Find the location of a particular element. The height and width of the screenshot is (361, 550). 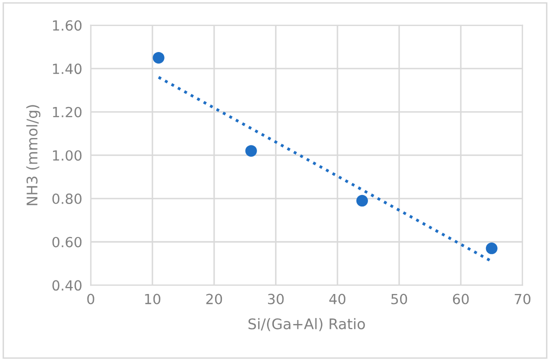

y-tick-label: 1.40 is located at coordinates (67, 69).